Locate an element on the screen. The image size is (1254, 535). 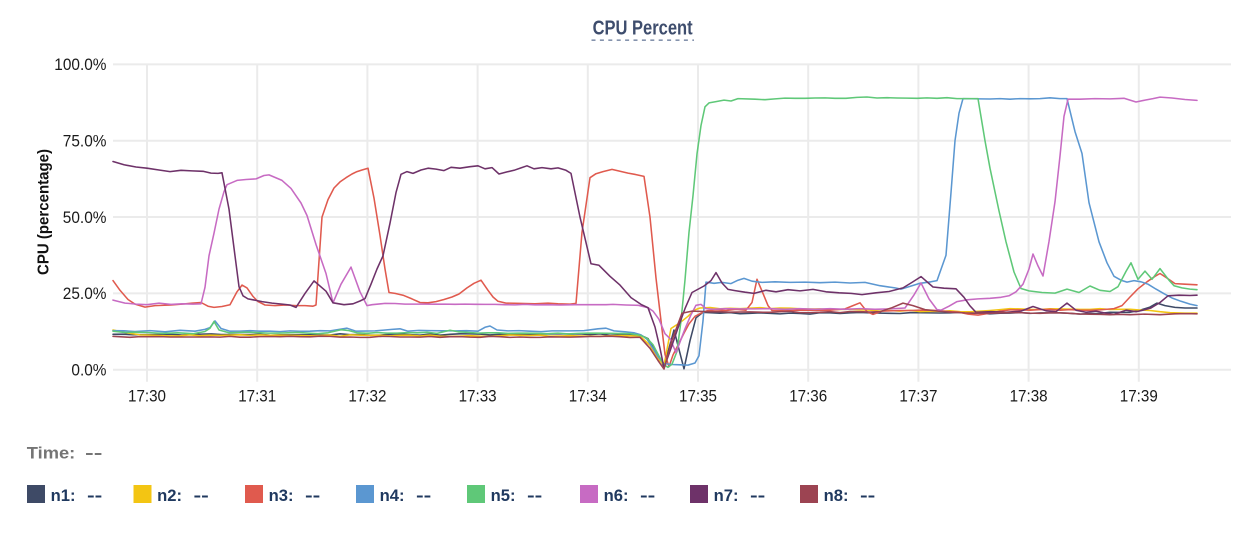
svg-text: 17:36 is located at coordinates (808, 397).